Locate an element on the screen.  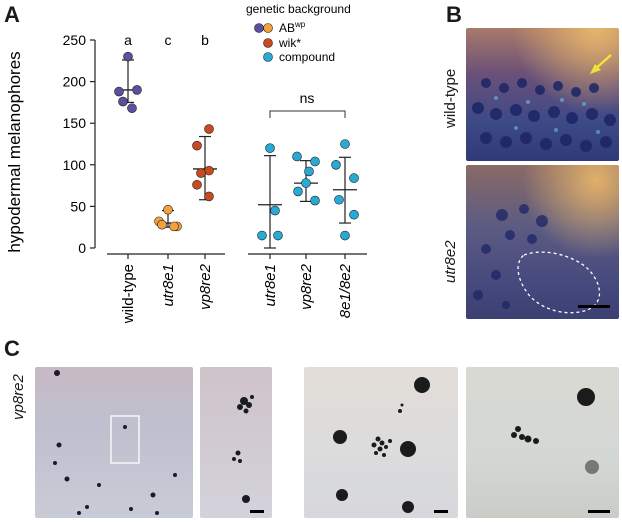
zoom-inset-box is located at coordinates (125, 439).